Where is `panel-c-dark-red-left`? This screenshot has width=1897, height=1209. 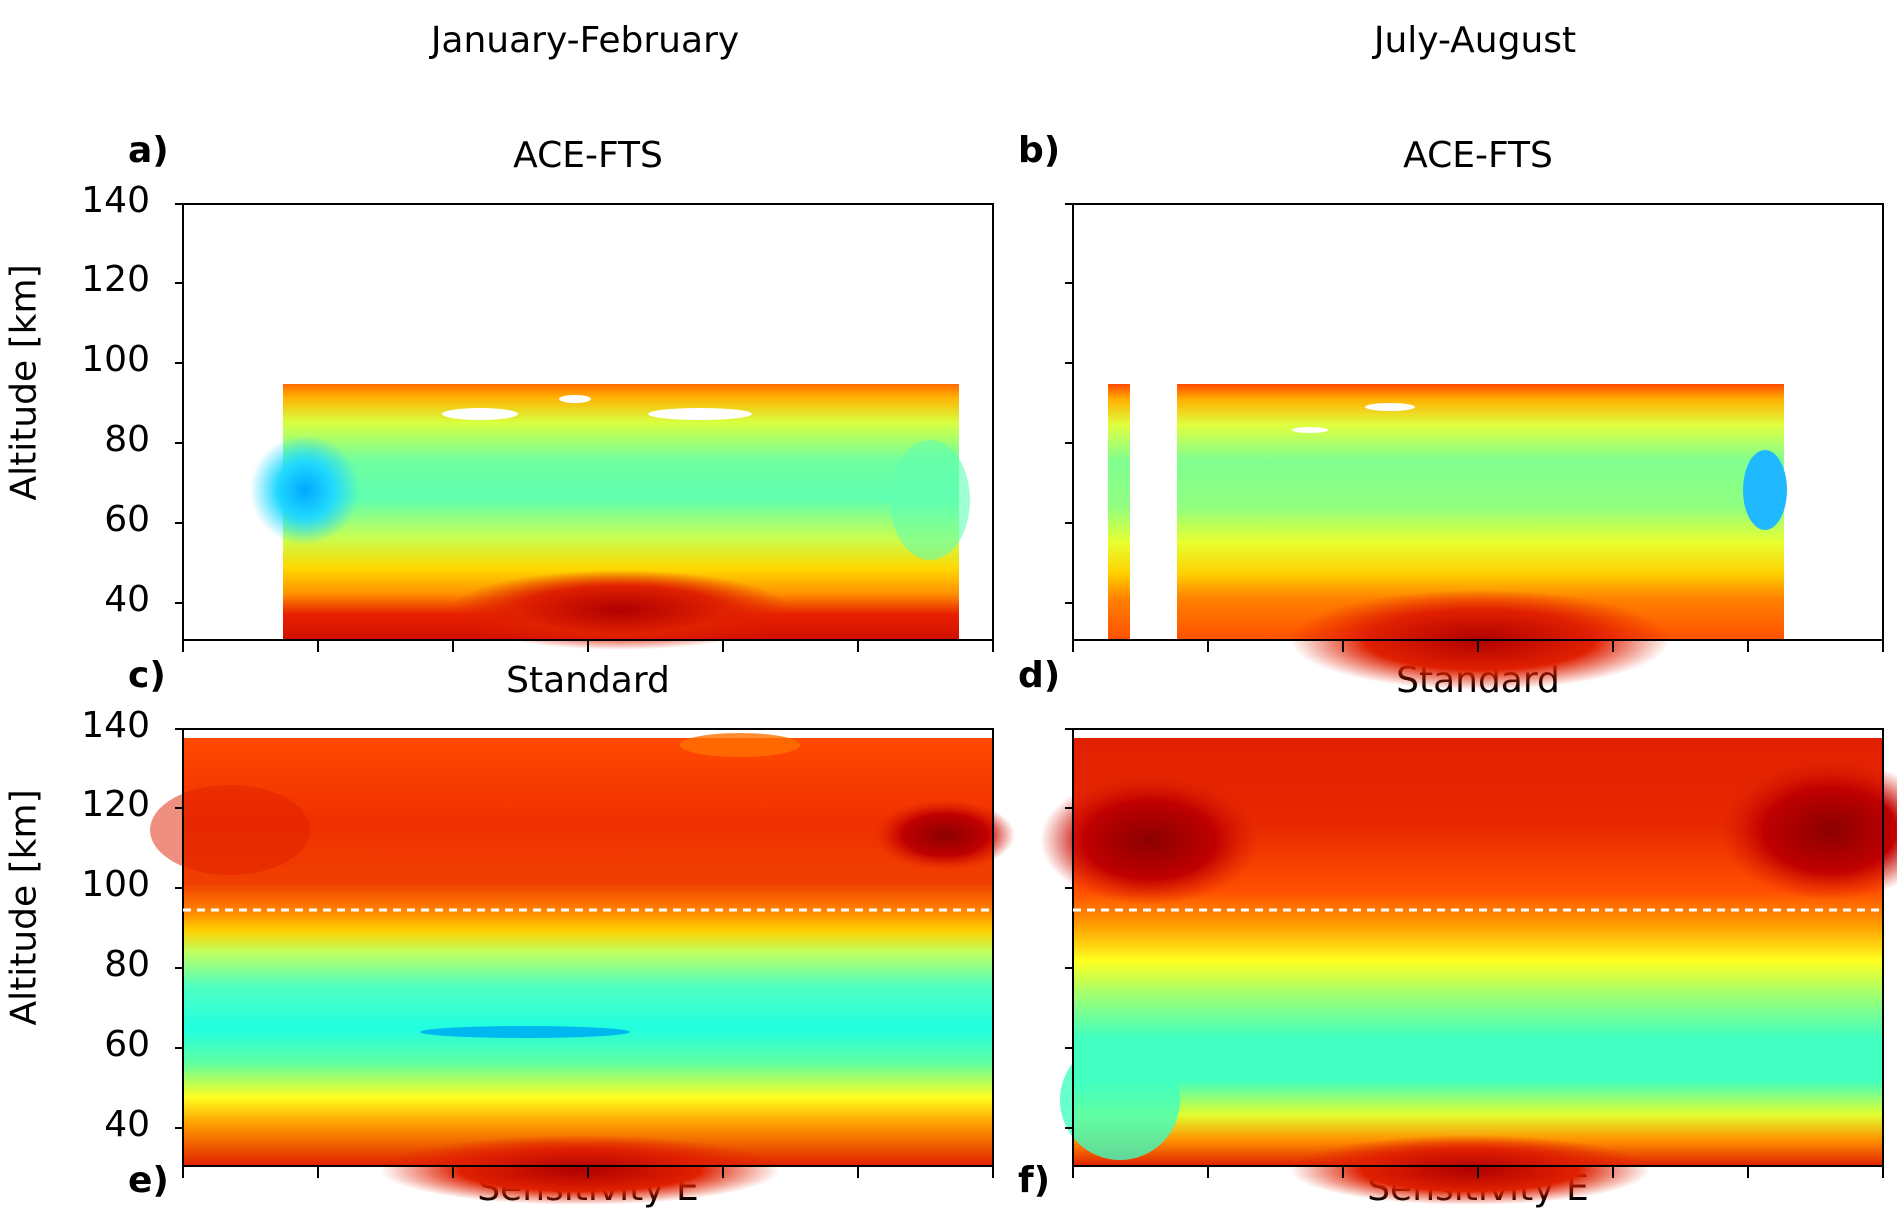
panel-c-dark-red-left is located at coordinates (230, 830).